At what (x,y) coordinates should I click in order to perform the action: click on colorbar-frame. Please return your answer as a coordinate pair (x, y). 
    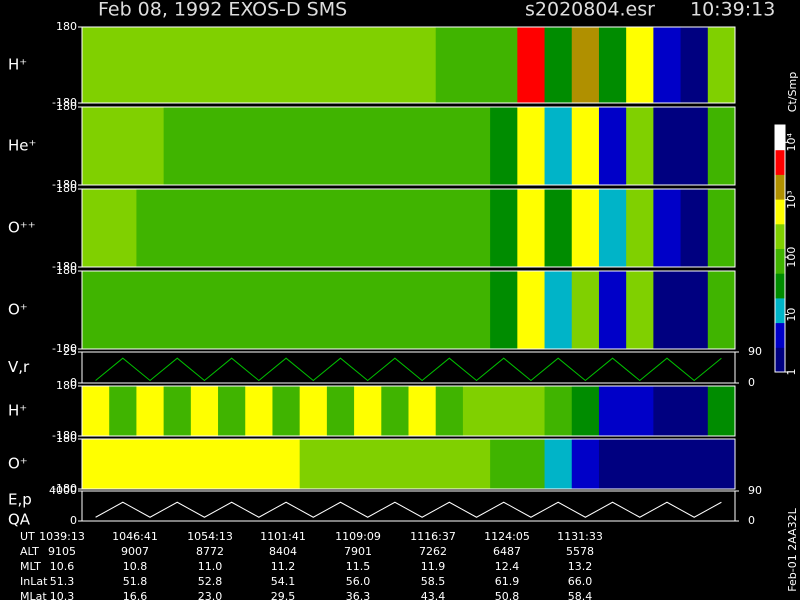
    Looking at the image, I should click on (780, 248).